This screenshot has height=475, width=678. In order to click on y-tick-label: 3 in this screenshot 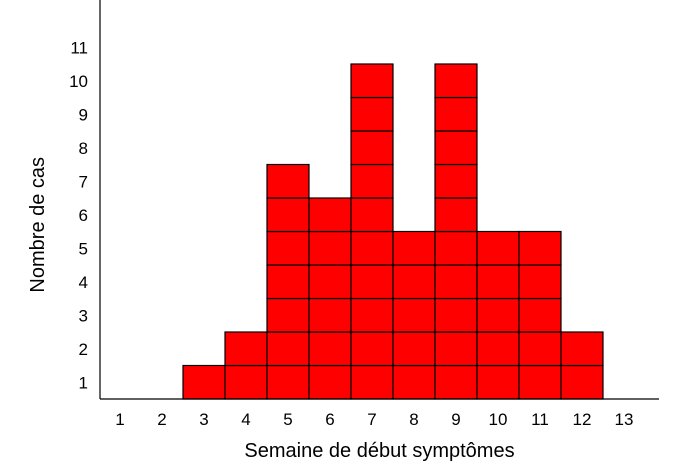, I will do `click(83, 315)`.